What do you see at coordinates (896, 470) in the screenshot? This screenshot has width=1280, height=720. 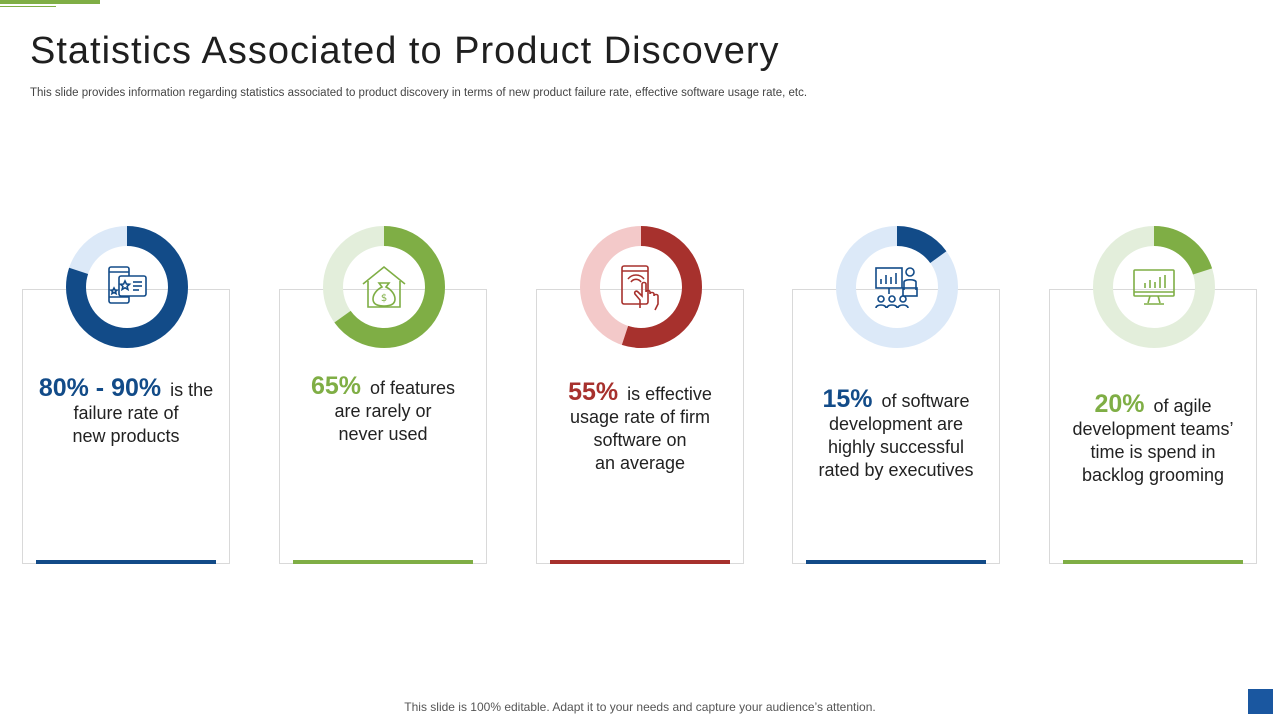 I see `stat-line: rated by executives` at bounding box center [896, 470].